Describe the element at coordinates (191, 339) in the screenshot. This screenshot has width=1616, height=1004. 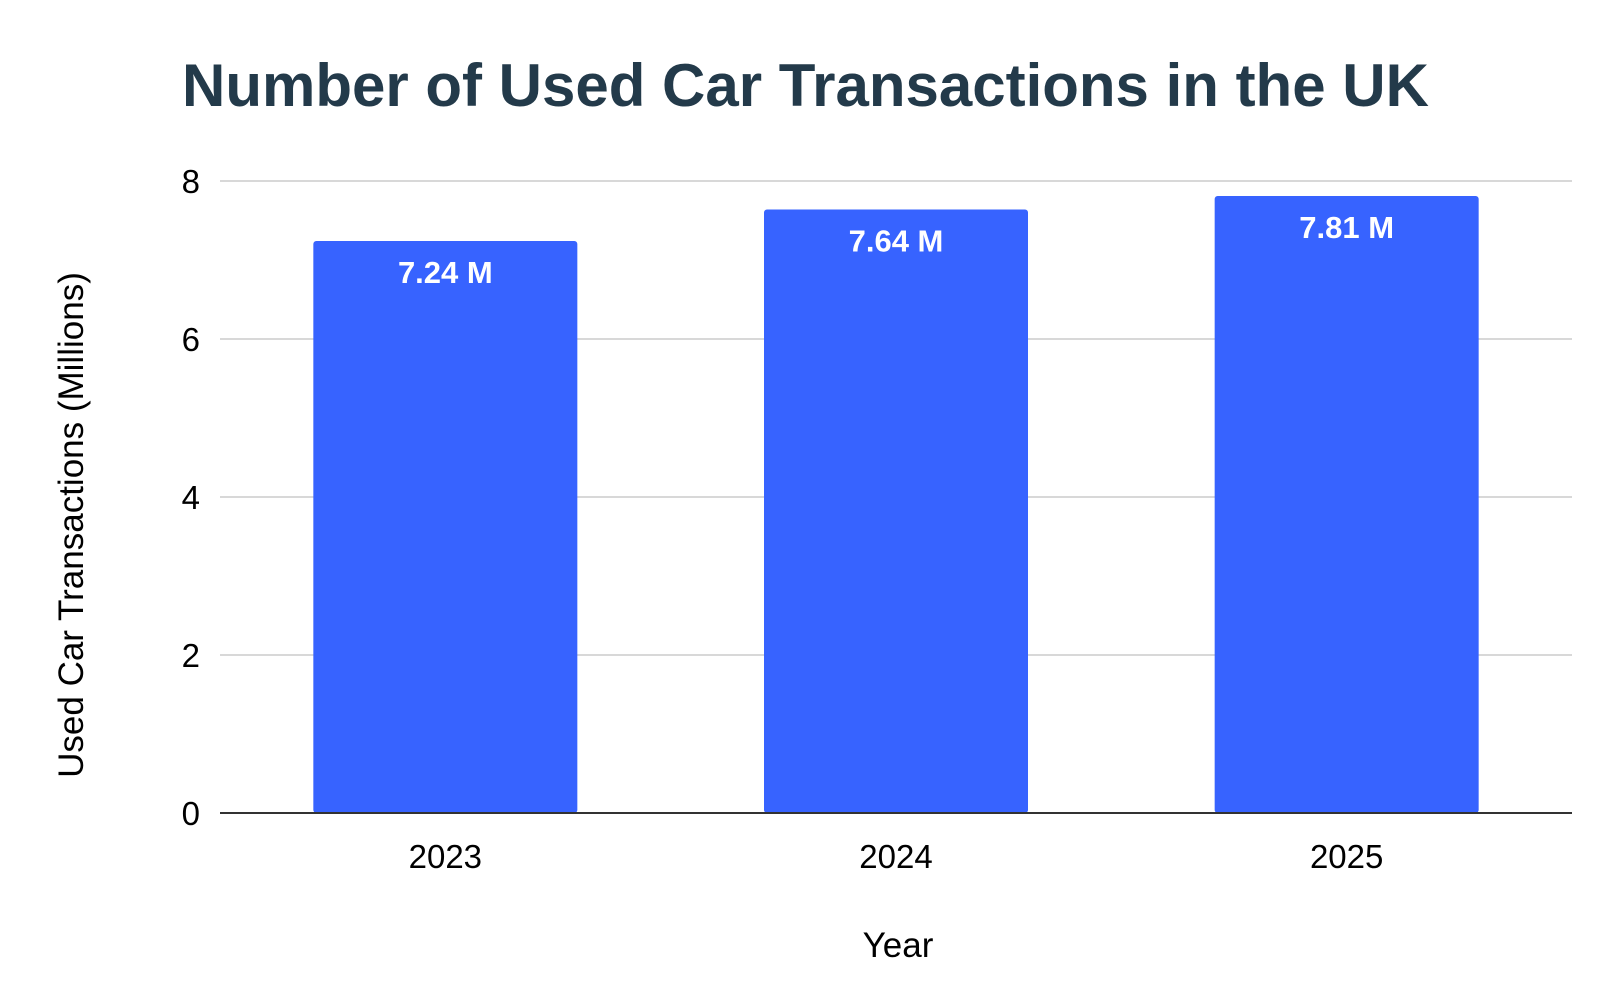
I see `y-tick-label: 6` at that location.